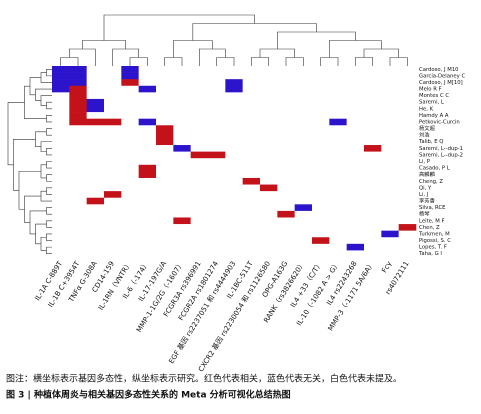 Image resolution: width=481 pixels, height=414 pixels. Describe the element at coordinates (435, 241) in the screenshot. I see `row-label: Pigossi, S. C` at that location.